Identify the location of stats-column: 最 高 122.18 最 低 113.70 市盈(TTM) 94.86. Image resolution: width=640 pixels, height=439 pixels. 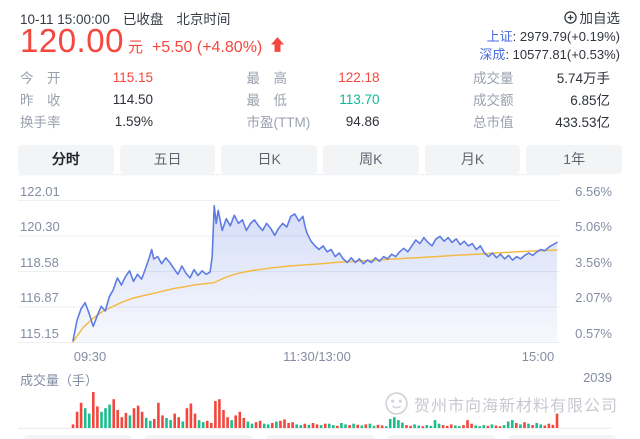
(313, 99).